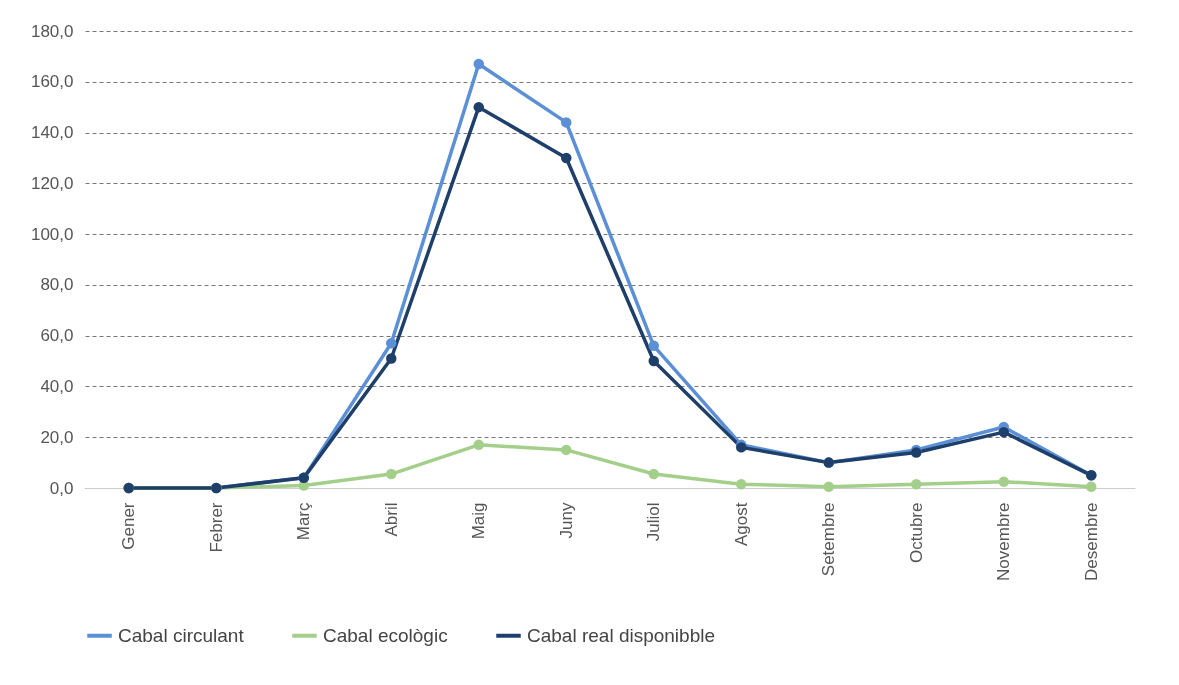  Describe the element at coordinates (1091, 541) in the screenshot. I see `x-tick-label: Desembre` at that location.